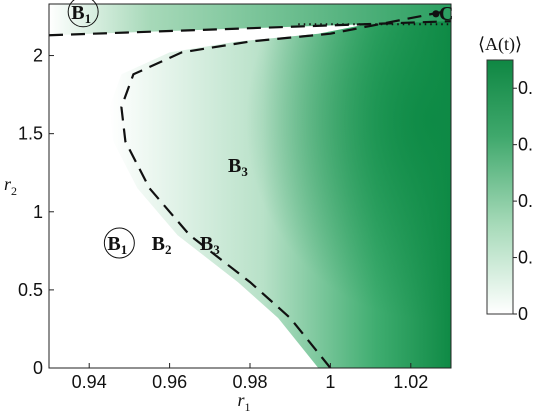  I want to click on y-axis-label: r2, so click(10, 186).